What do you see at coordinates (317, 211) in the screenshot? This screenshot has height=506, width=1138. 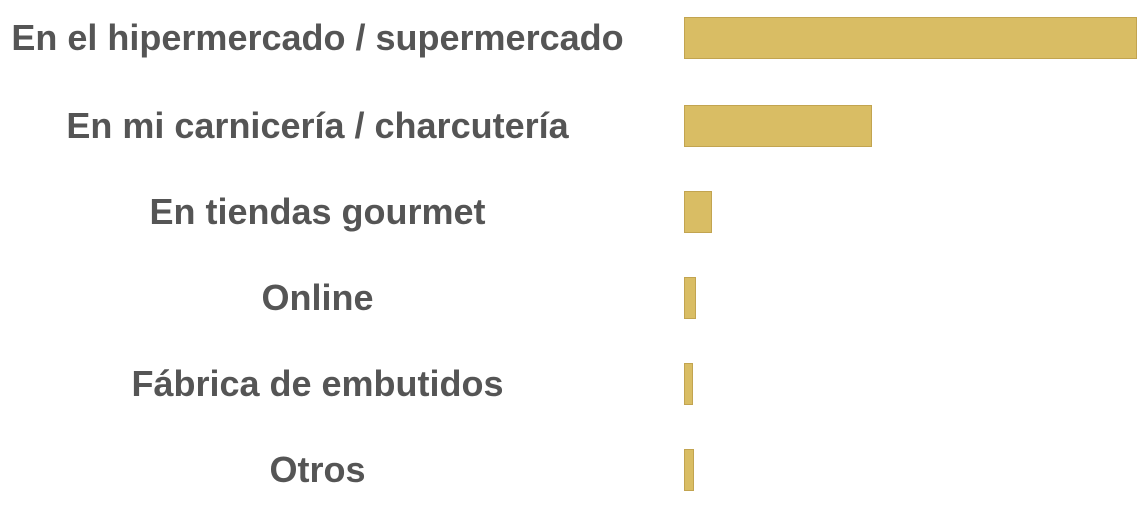 I see `category-label: En tiendas gourmet` at bounding box center [317, 211].